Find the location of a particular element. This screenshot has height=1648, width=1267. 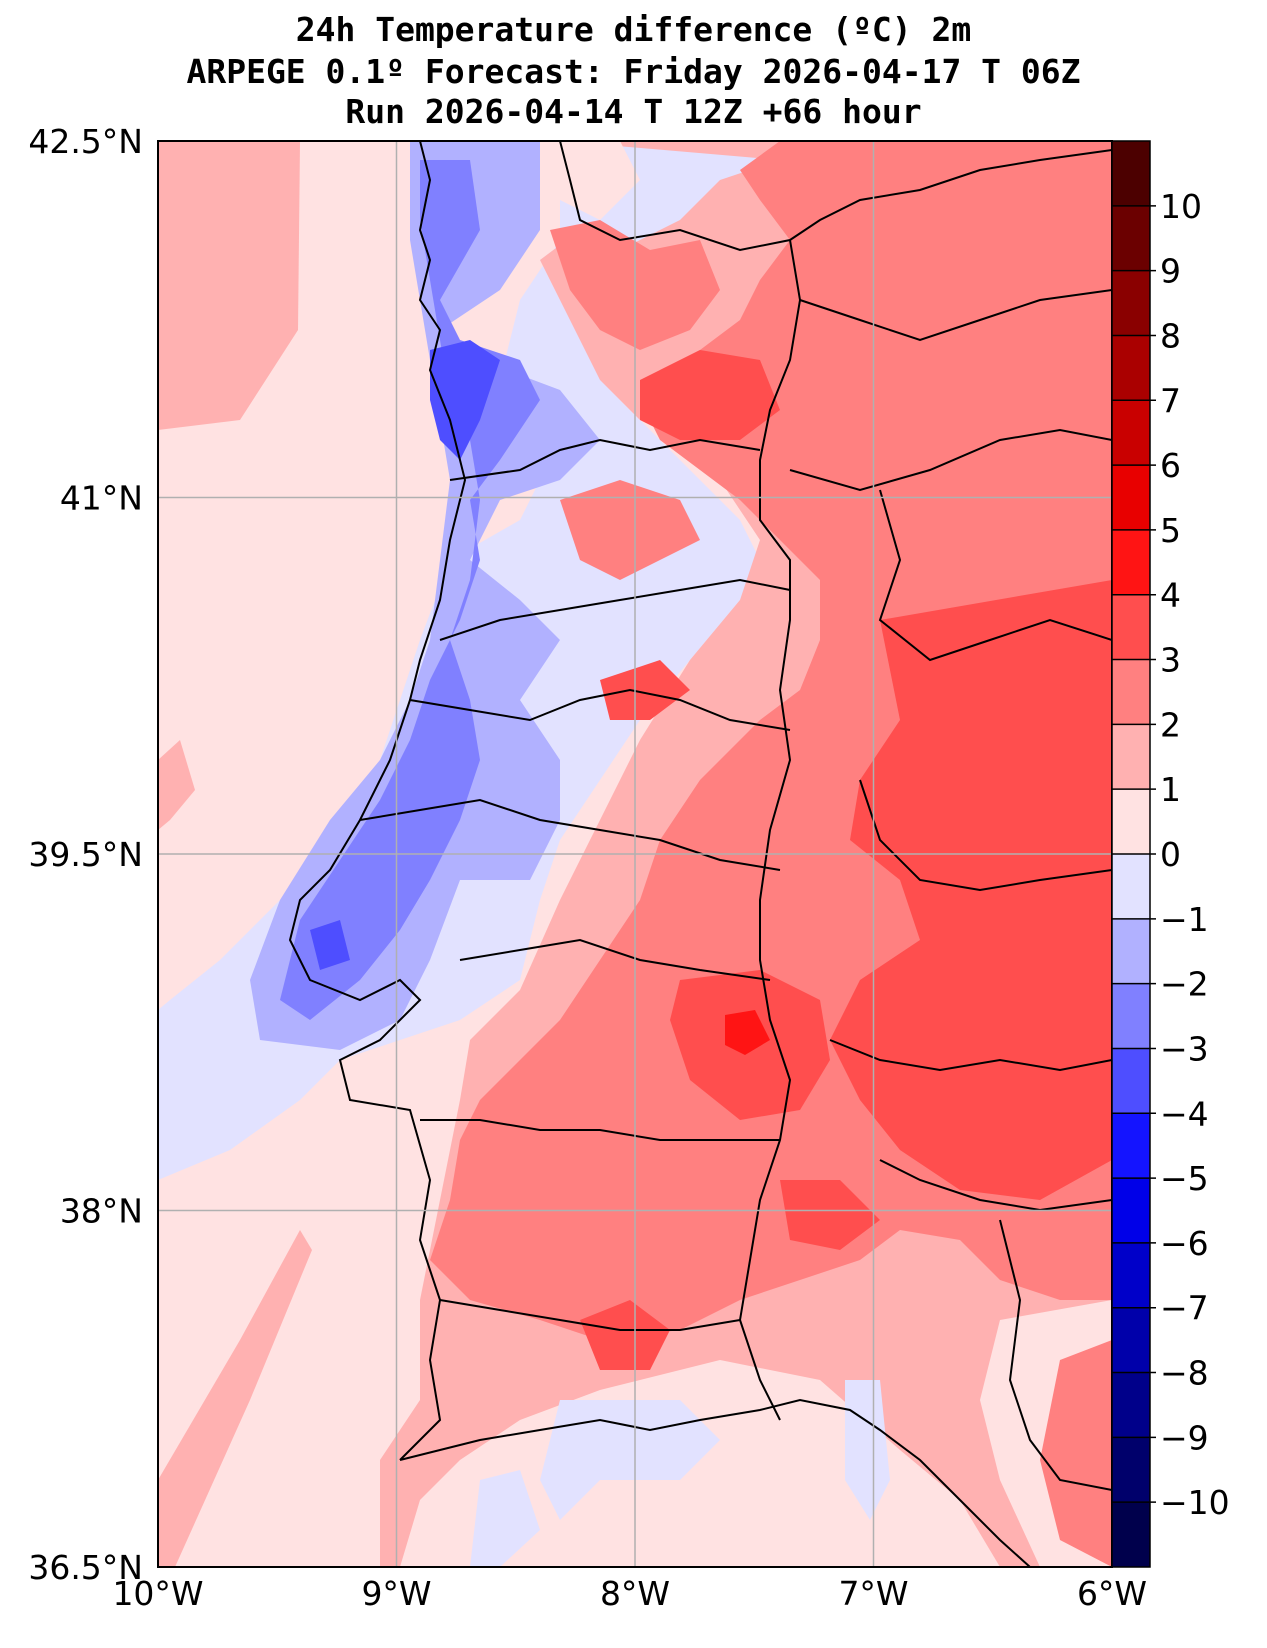

colorbar-tick-label: 8 is located at coordinates (1170, 335).